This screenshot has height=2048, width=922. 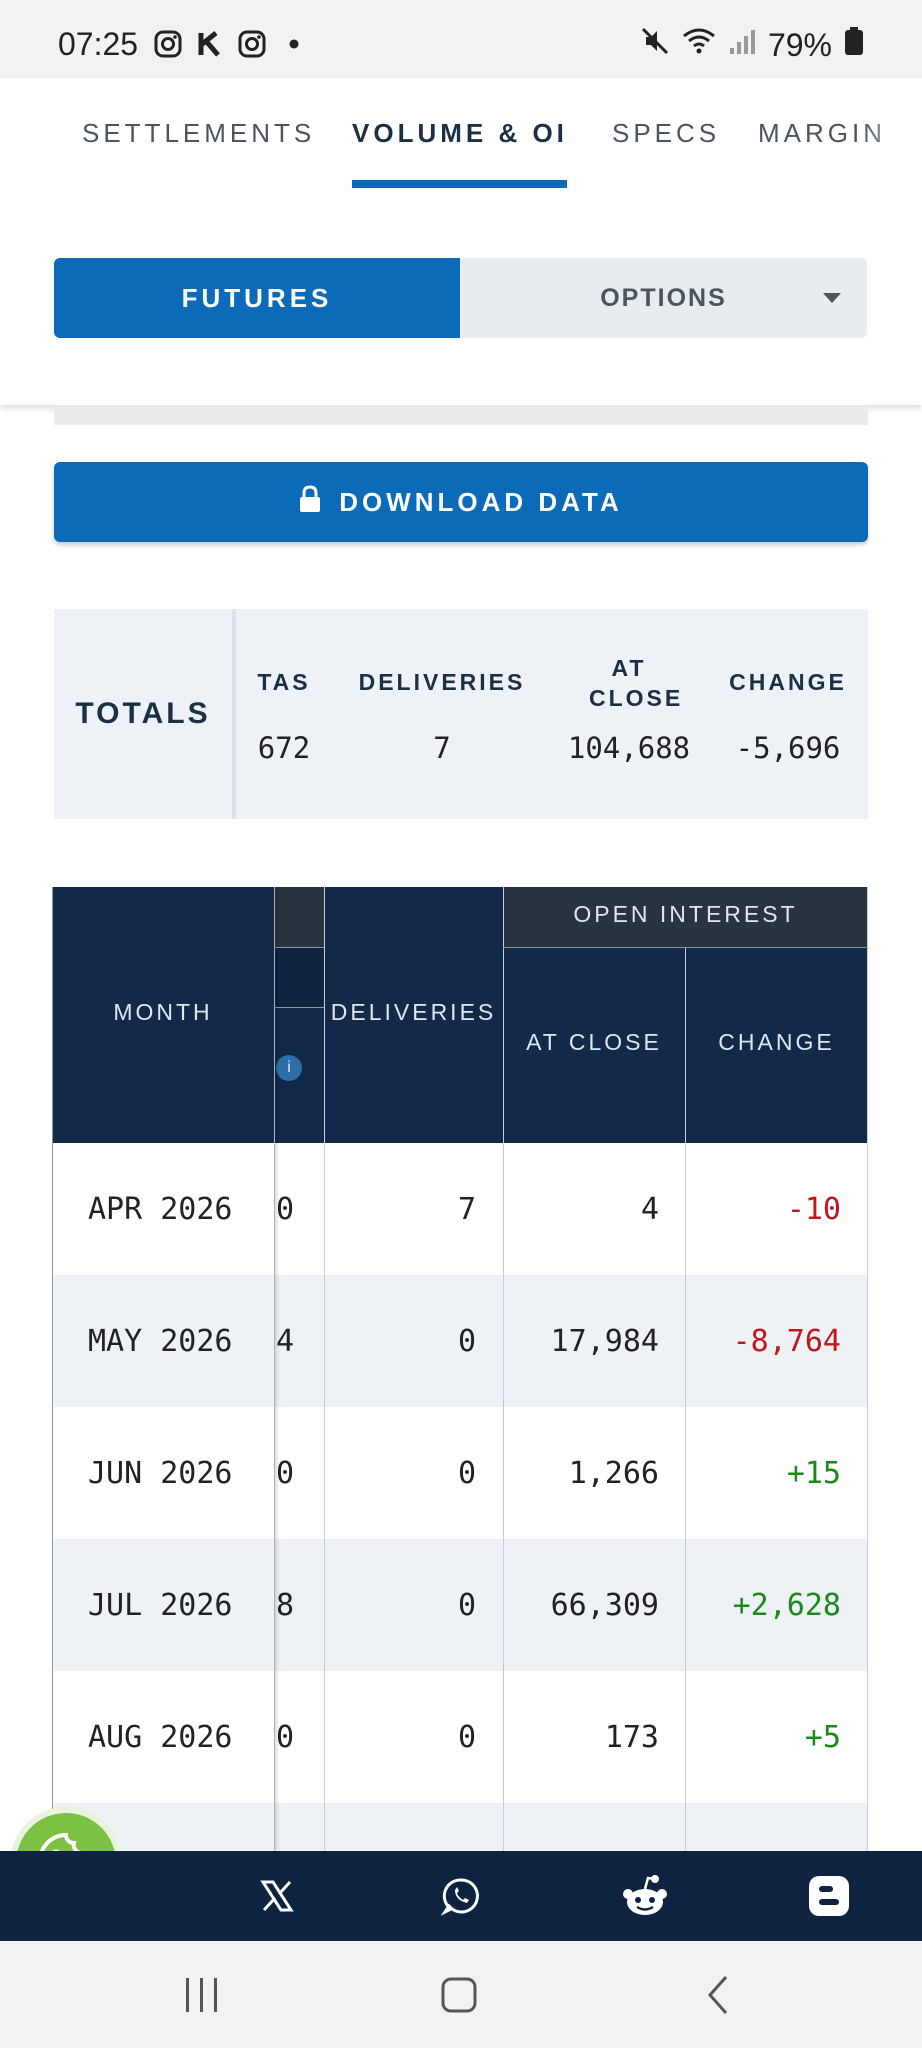 I want to click on totals-tas: TAS 672, so click(x=284, y=687).